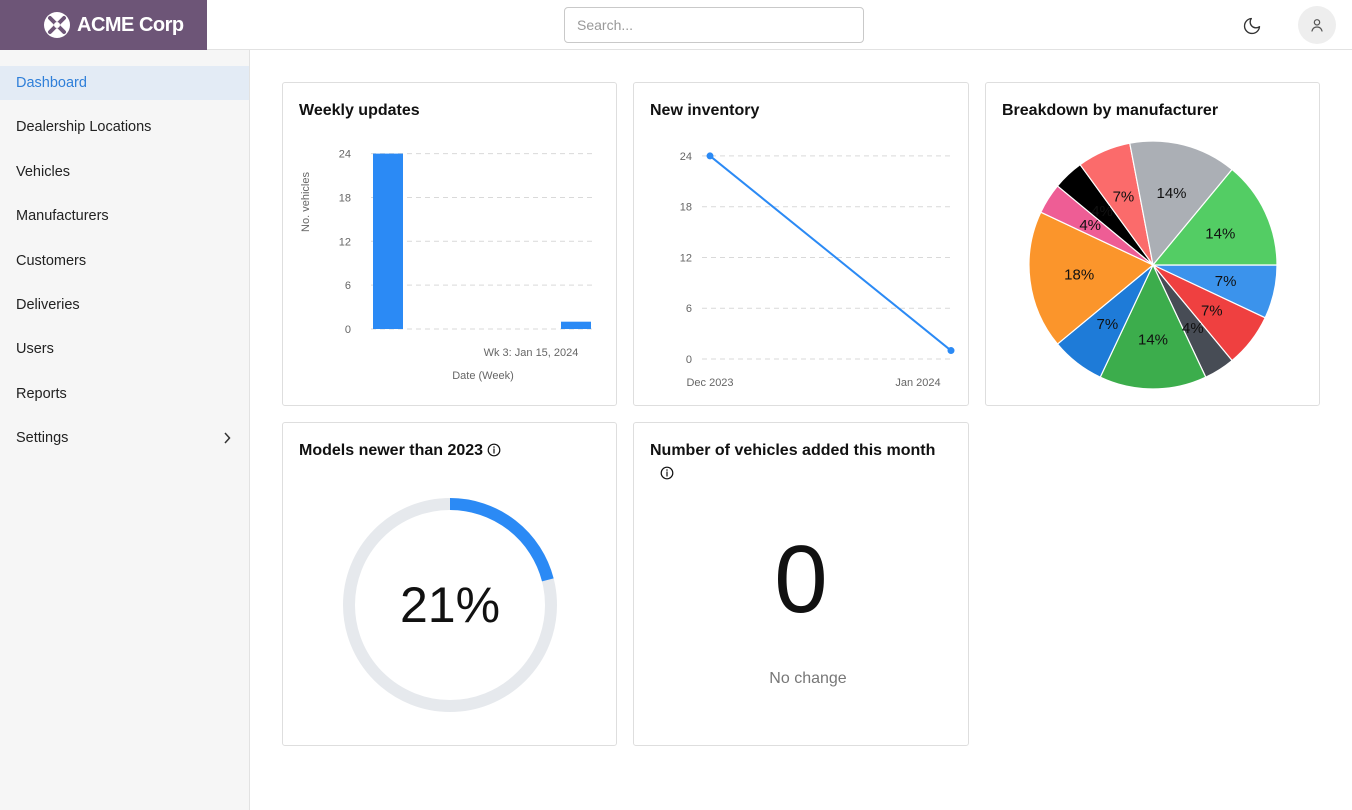 The image size is (1352, 810). Describe the element at coordinates (1079, 274) in the screenshot. I see `slice-label: 18%` at that location.